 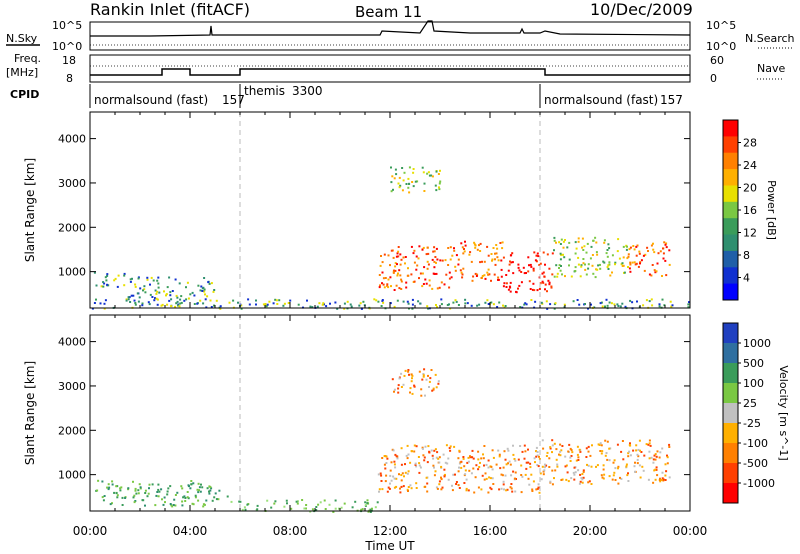 I want to click on x-axis-title: Time UT, so click(x=389, y=546).